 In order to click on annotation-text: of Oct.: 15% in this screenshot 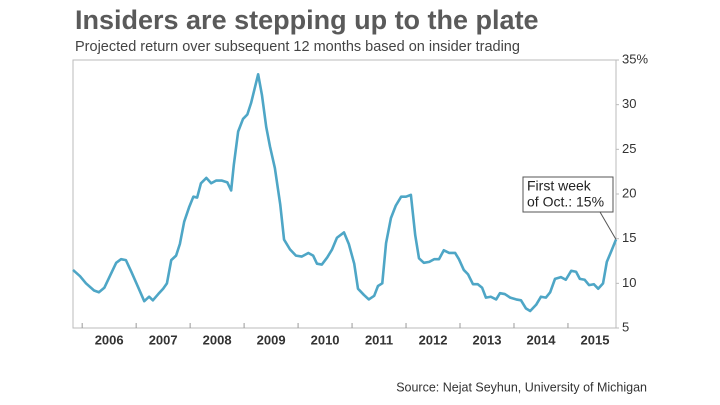, I will do `click(565, 202)`.